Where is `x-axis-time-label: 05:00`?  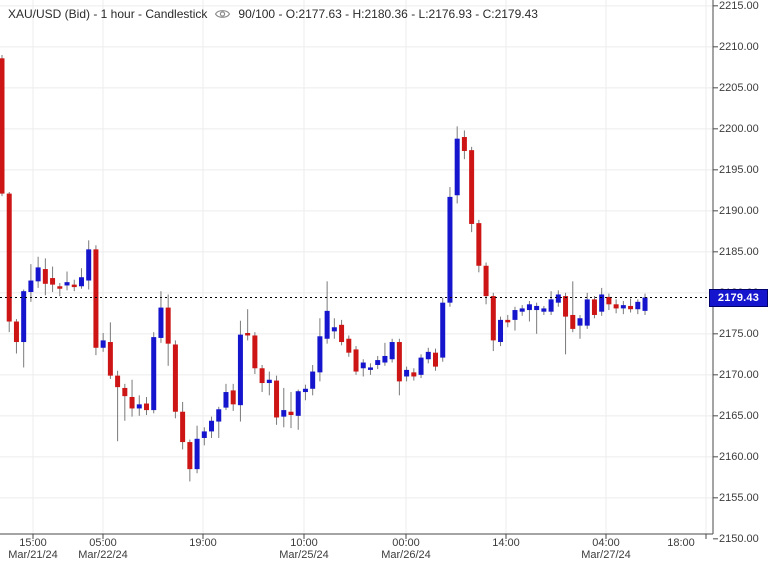 x-axis-time-label: 05:00 is located at coordinates (103, 543).